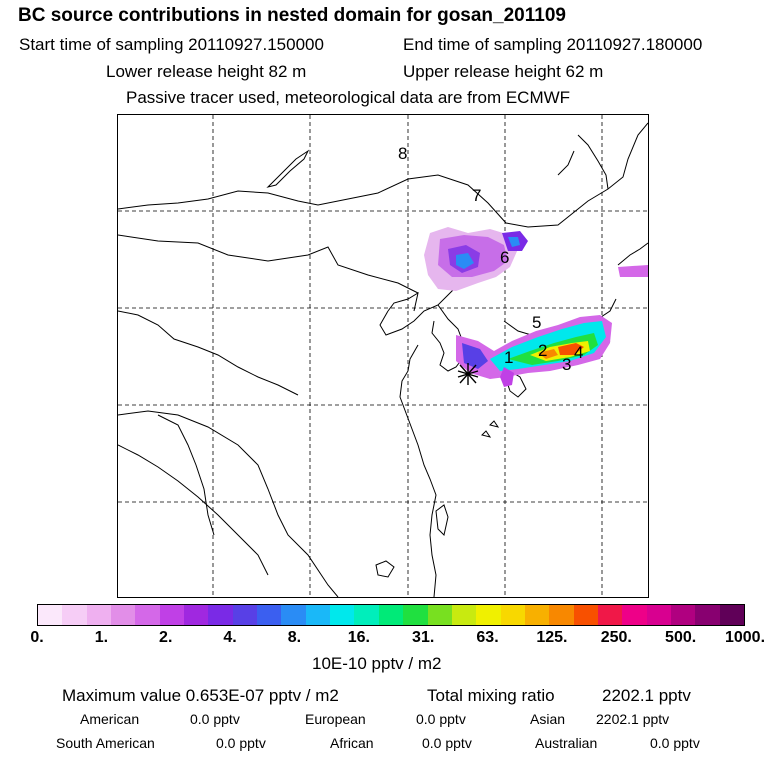  Describe the element at coordinates (578, 352) in the screenshot. I see `region-label-4: 4` at that location.